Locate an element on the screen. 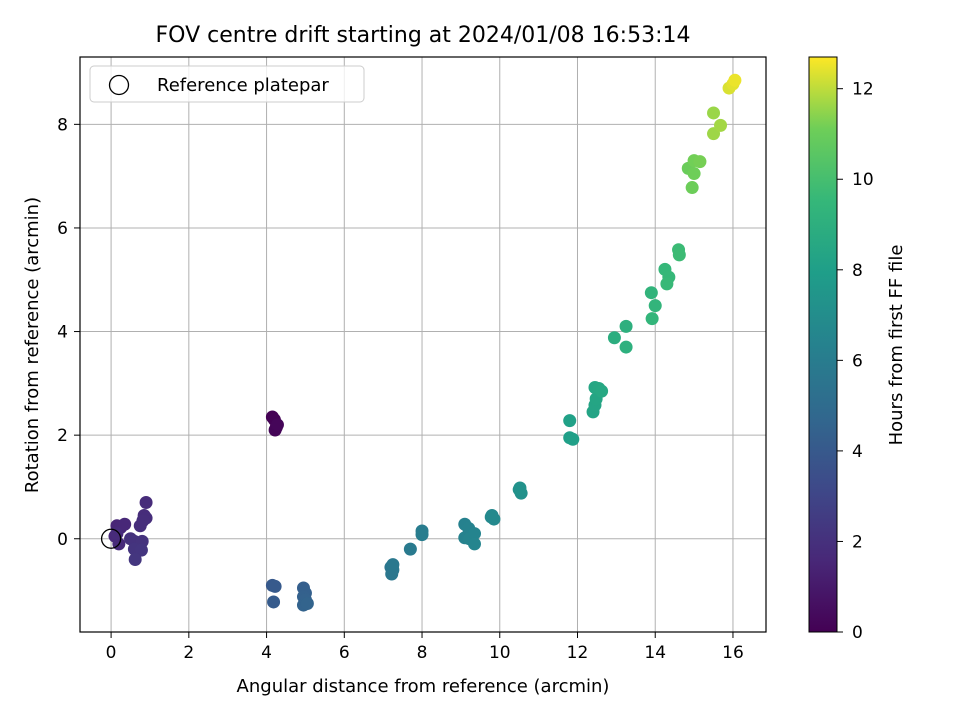 Image resolution: width=960 pixels, height=720 pixels. x-tick-label: 4 is located at coordinates (266, 653).